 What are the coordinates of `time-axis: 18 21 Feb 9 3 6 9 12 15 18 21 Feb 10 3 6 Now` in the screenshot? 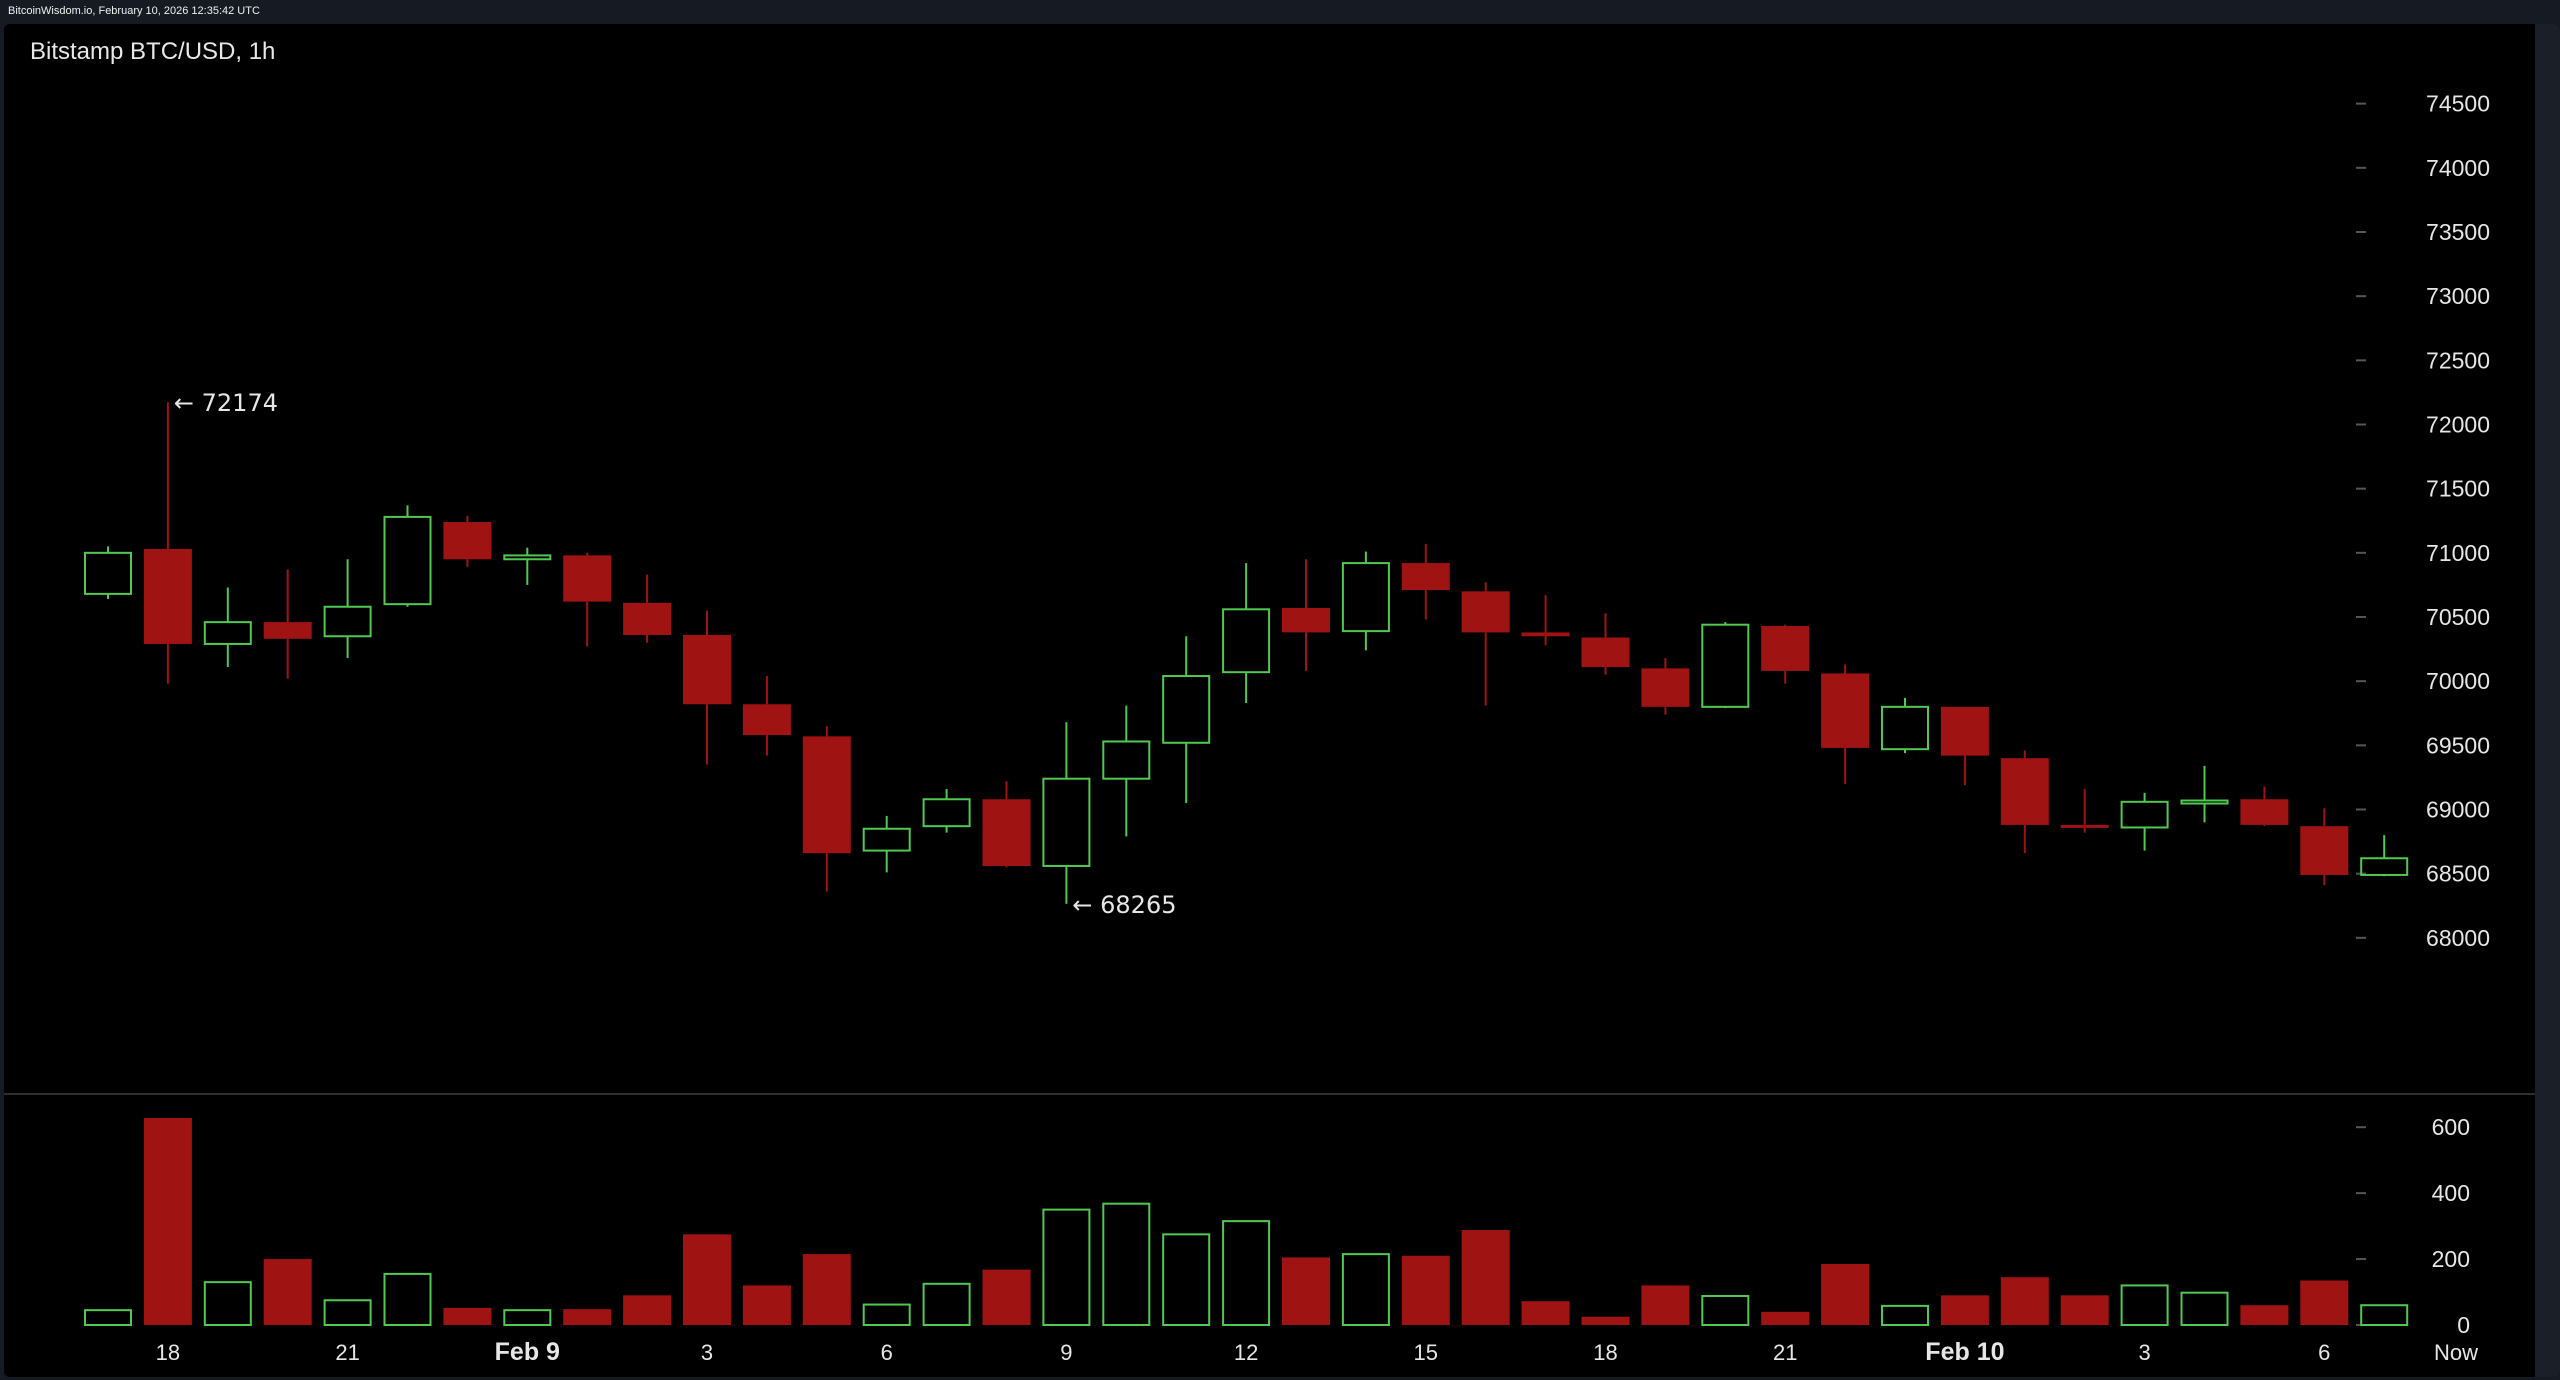 It's located at (1317, 1352).